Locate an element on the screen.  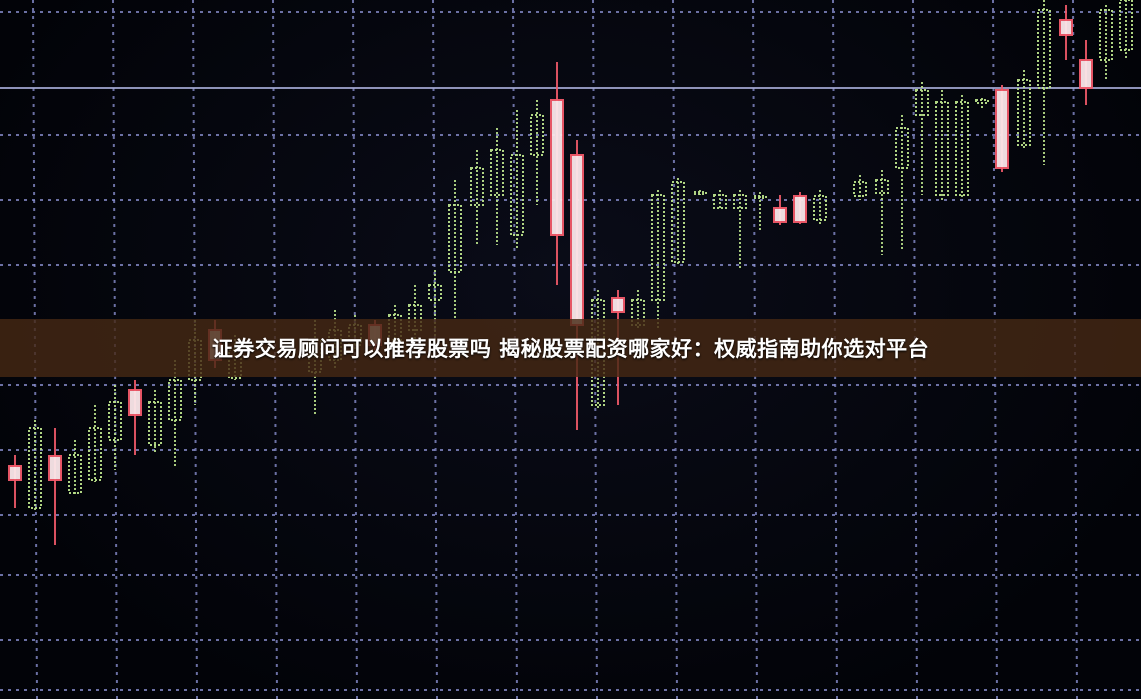
article-title: 证券交易顾问可以推荐股票吗 揭秘股票配资哪家好：权威指南助你选对平台 is located at coordinates (570, 349).